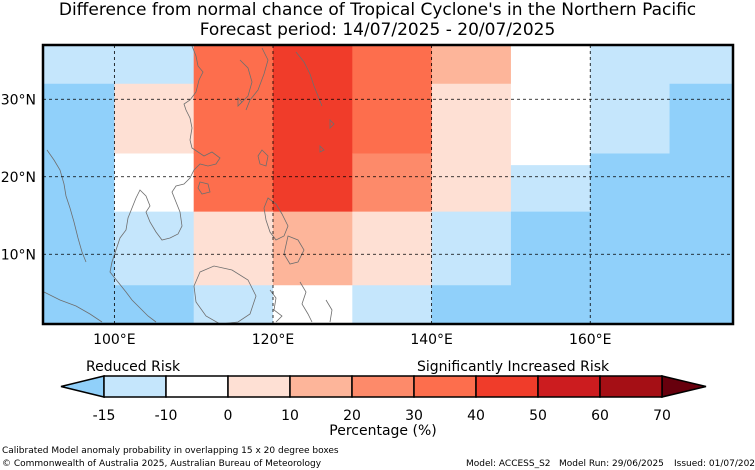 This screenshot has width=755, height=470. What do you see at coordinates (104, 416) in the screenshot?
I see `colorbar-tick-label: -15` at bounding box center [104, 416].